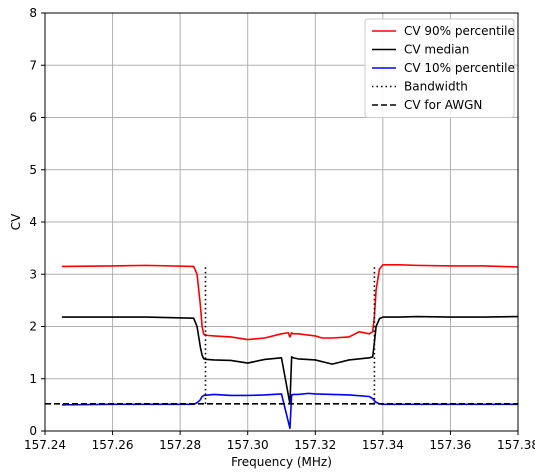 This screenshot has width=535, height=472. Describe the element at coordinates (33, 274) in the screenshot. I see `y-tick-label: 3` at that location.